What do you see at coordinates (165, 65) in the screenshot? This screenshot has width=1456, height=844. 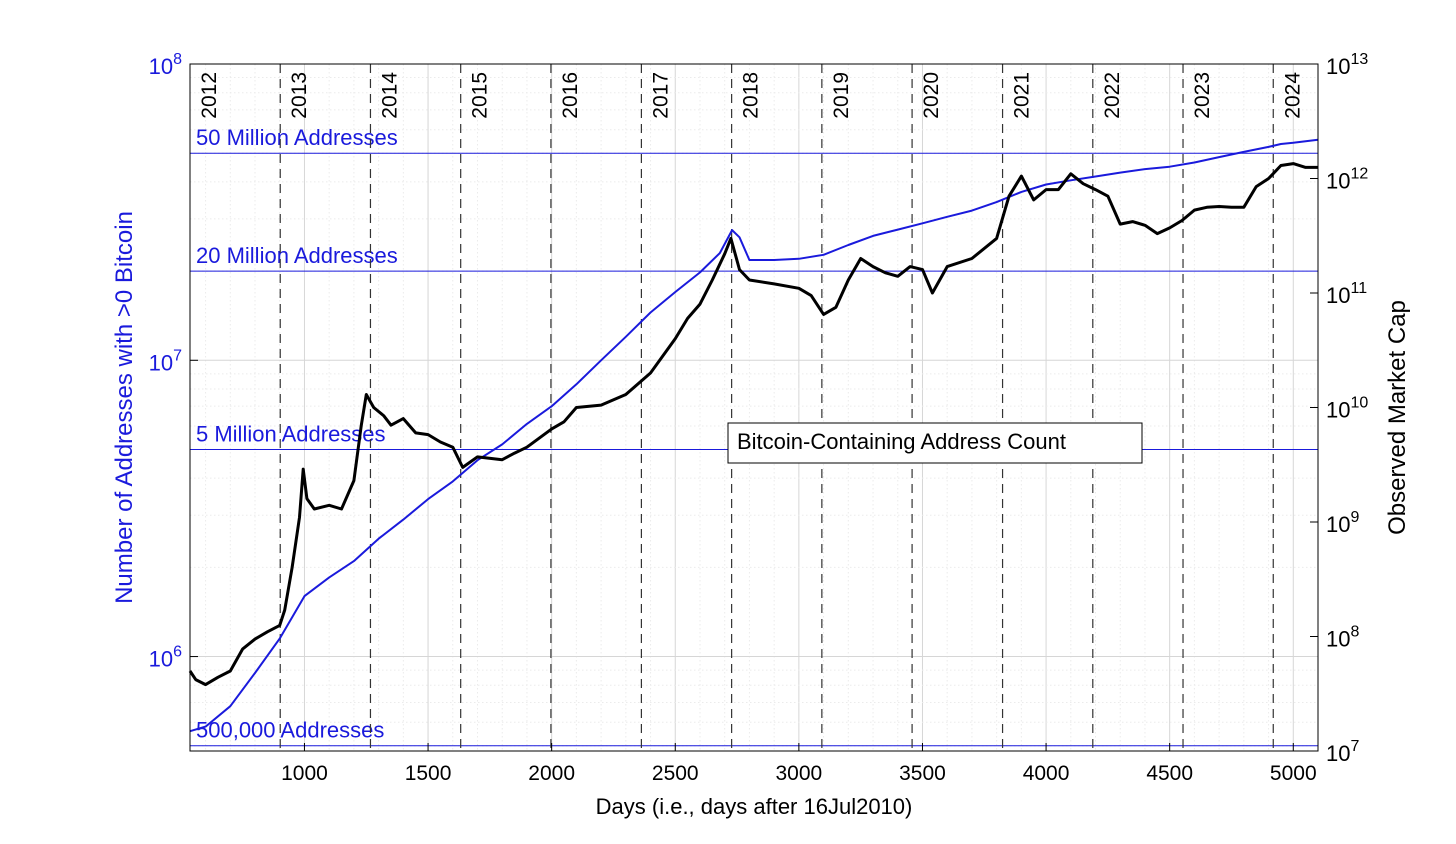 I see `y-left-tick-label: 10⁸` at bounding box center [165, 65].